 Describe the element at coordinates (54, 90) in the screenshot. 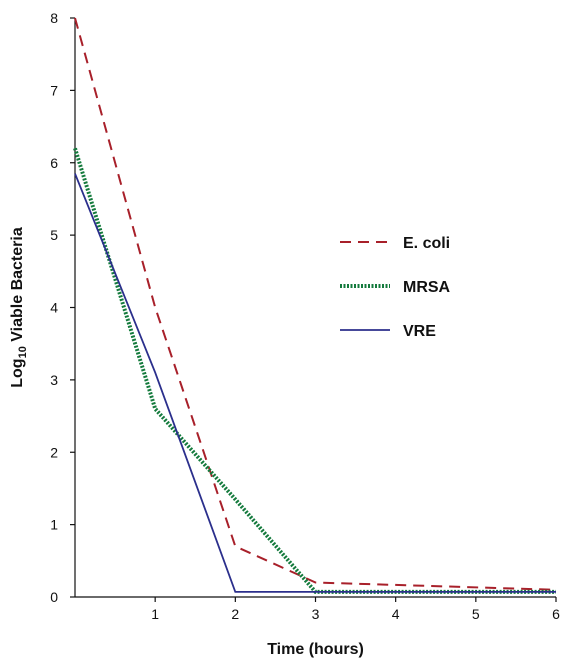

I see `y-tick-label: 7` at that location.